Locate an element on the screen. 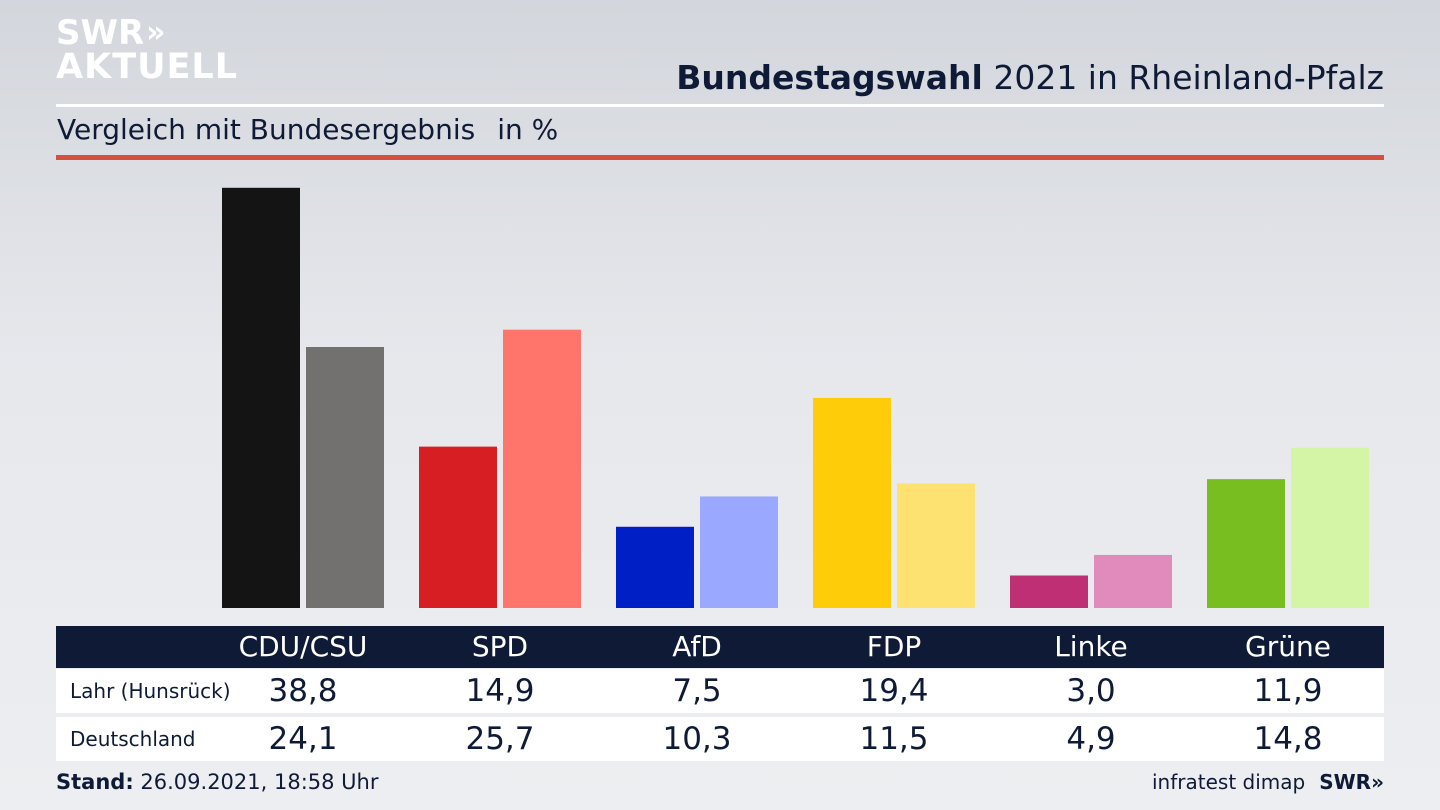 This screenshot has height=810, width=1440. party-header-cell: SPD is located at coordinates (500, 646).